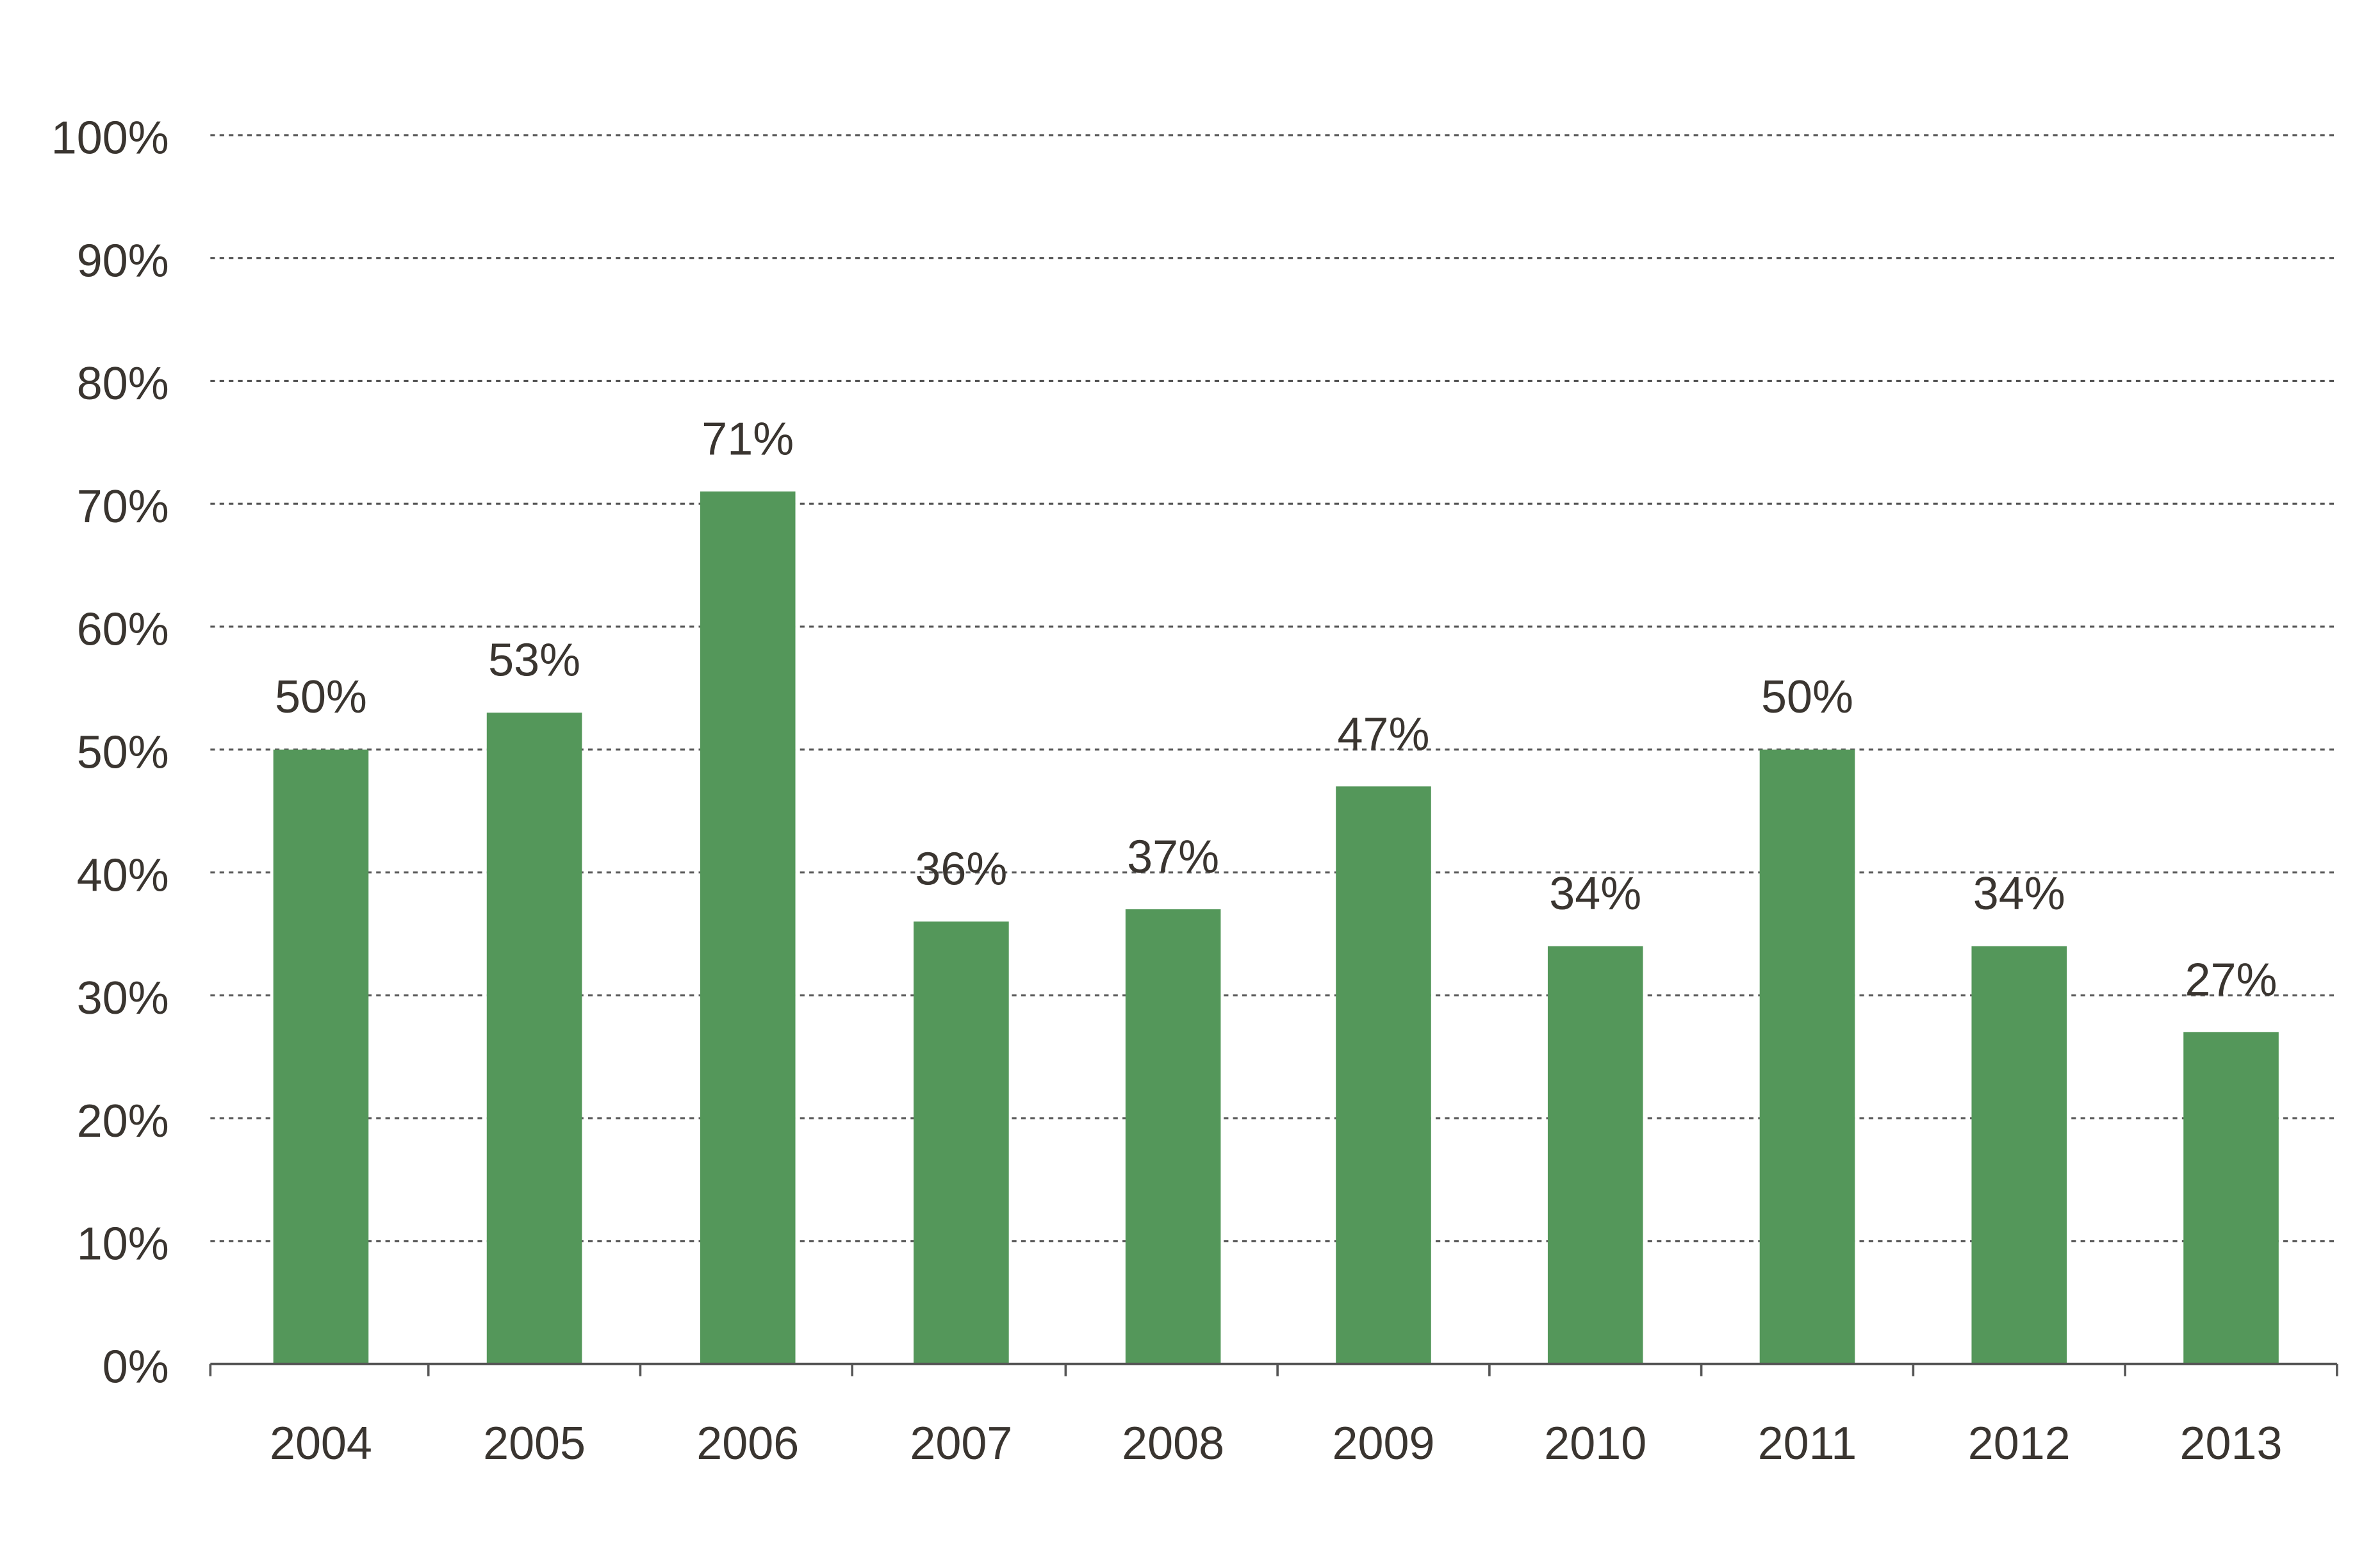 Image resolution: width=2380 pixels, height=1559 pixels. I want to click on x-tick-label: 2007, so click(961, 1444).